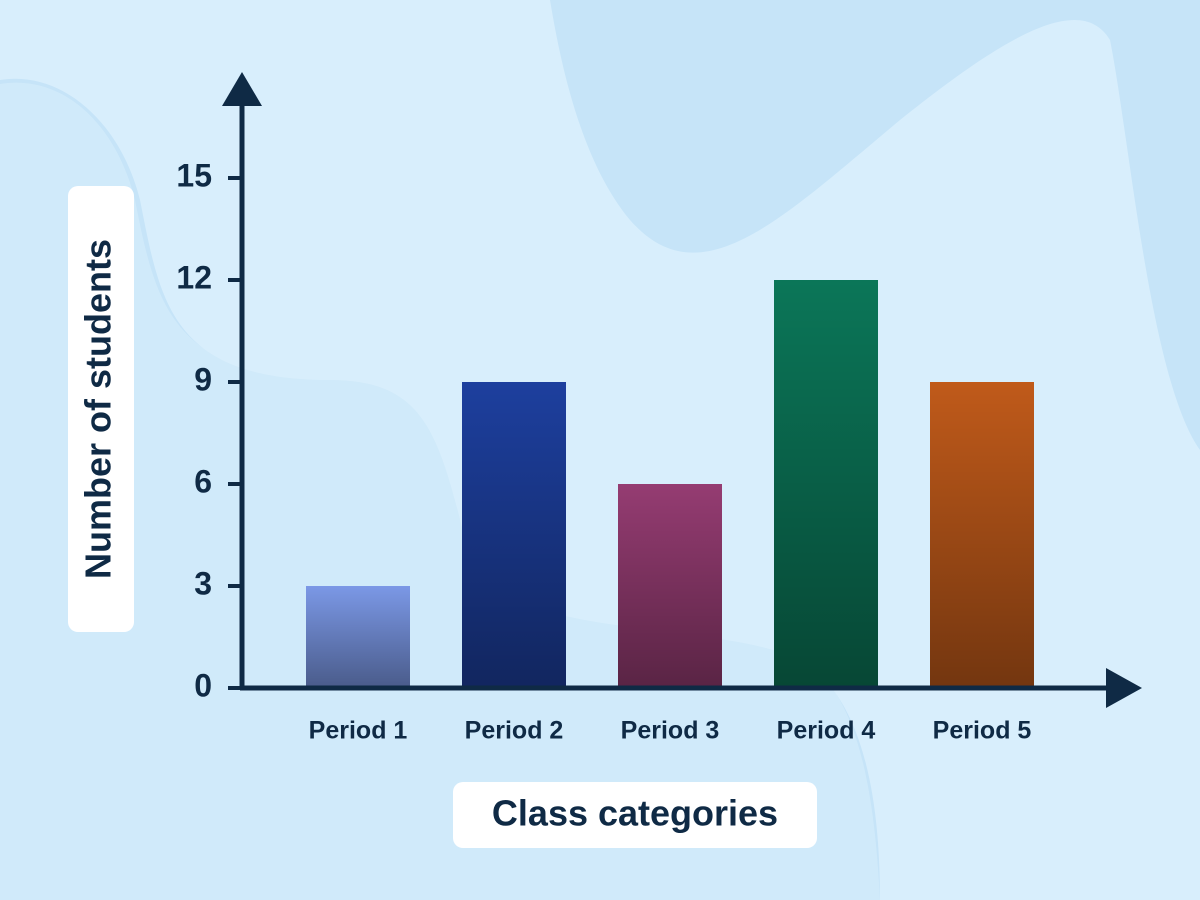  What do you see at coordinates (670, 731) in the screenshot?
I see `x-tick-label: Period 3` at bounding box center [670, 731].